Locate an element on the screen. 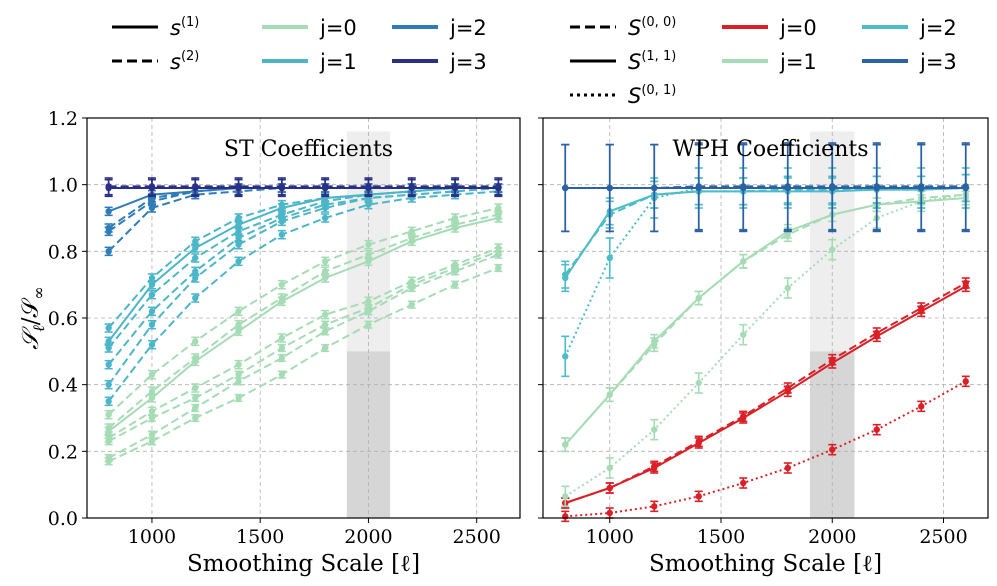  legend-label: s(2) is located at coordinates (184, 61).